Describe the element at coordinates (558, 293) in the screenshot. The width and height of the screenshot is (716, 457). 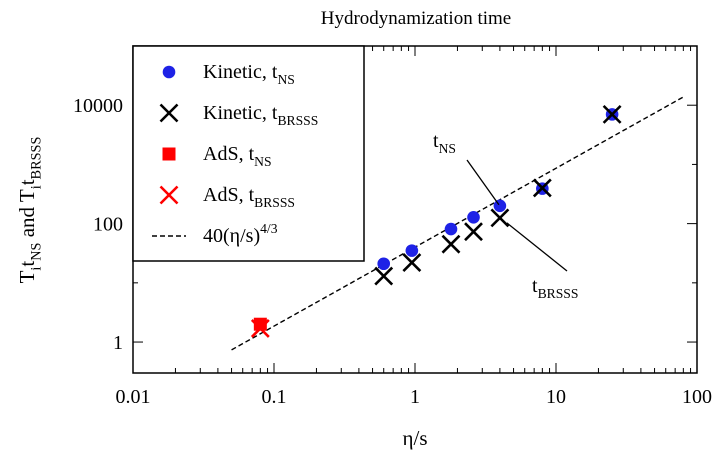
I see `annotation-brsss-part-1: BRSSS` at that location.